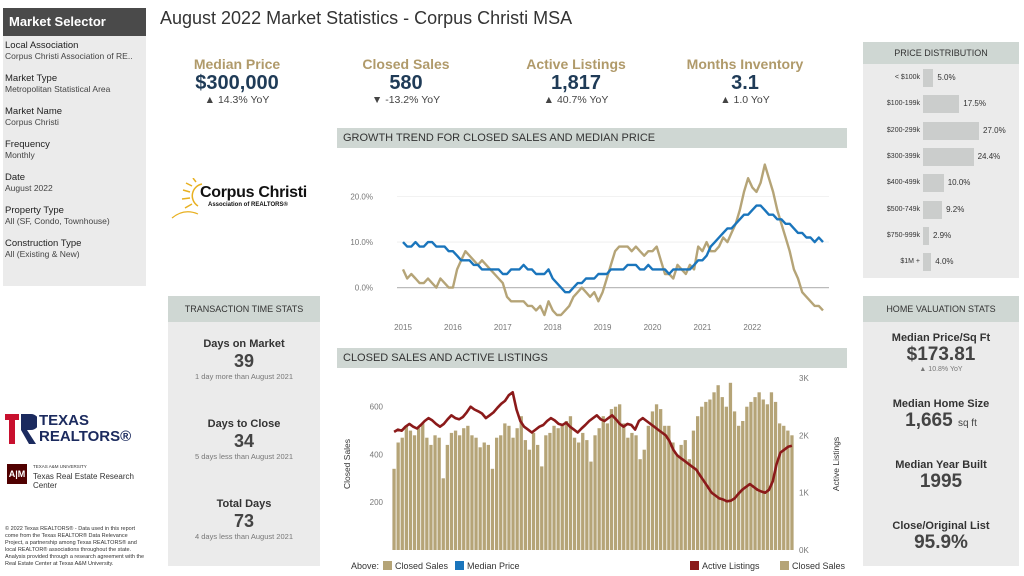  What do you see at coordinates (745, 83) in the screenshot?
I see `kpi-value: 3.1` at bounding box center [745, 83].